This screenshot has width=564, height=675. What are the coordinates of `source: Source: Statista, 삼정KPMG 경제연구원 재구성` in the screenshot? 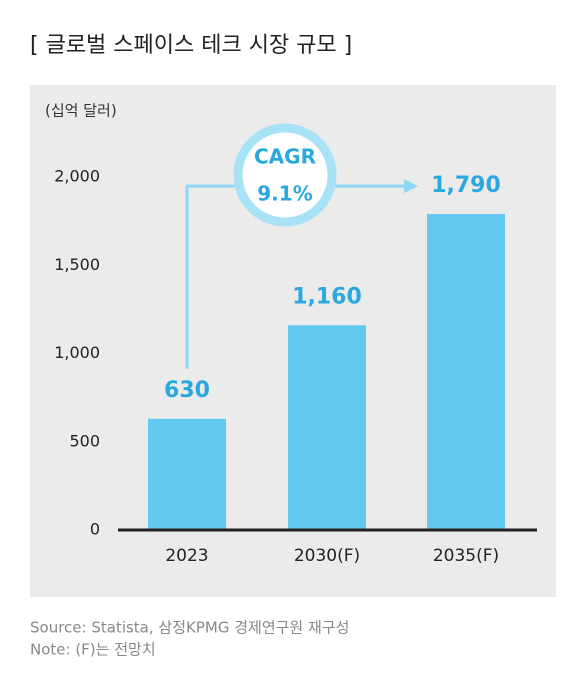 It's located at (189, 628).